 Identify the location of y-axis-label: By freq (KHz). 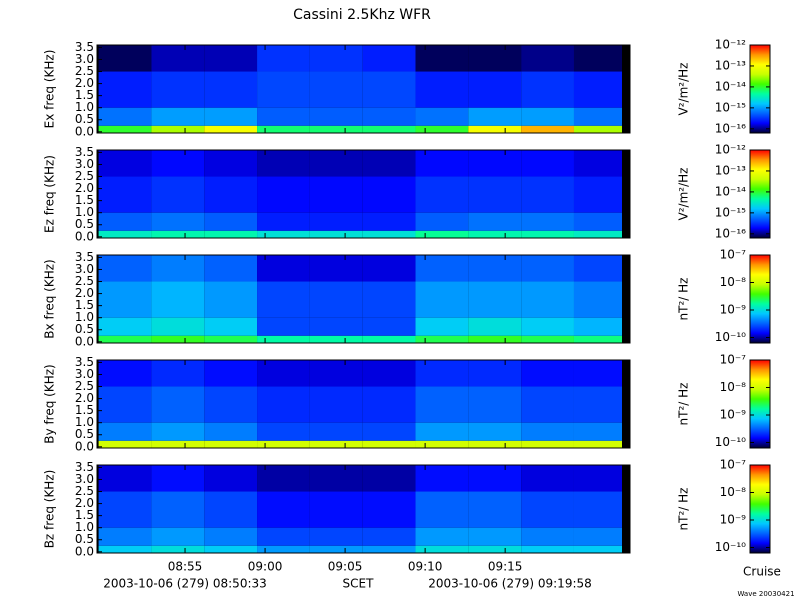
(50, 403).